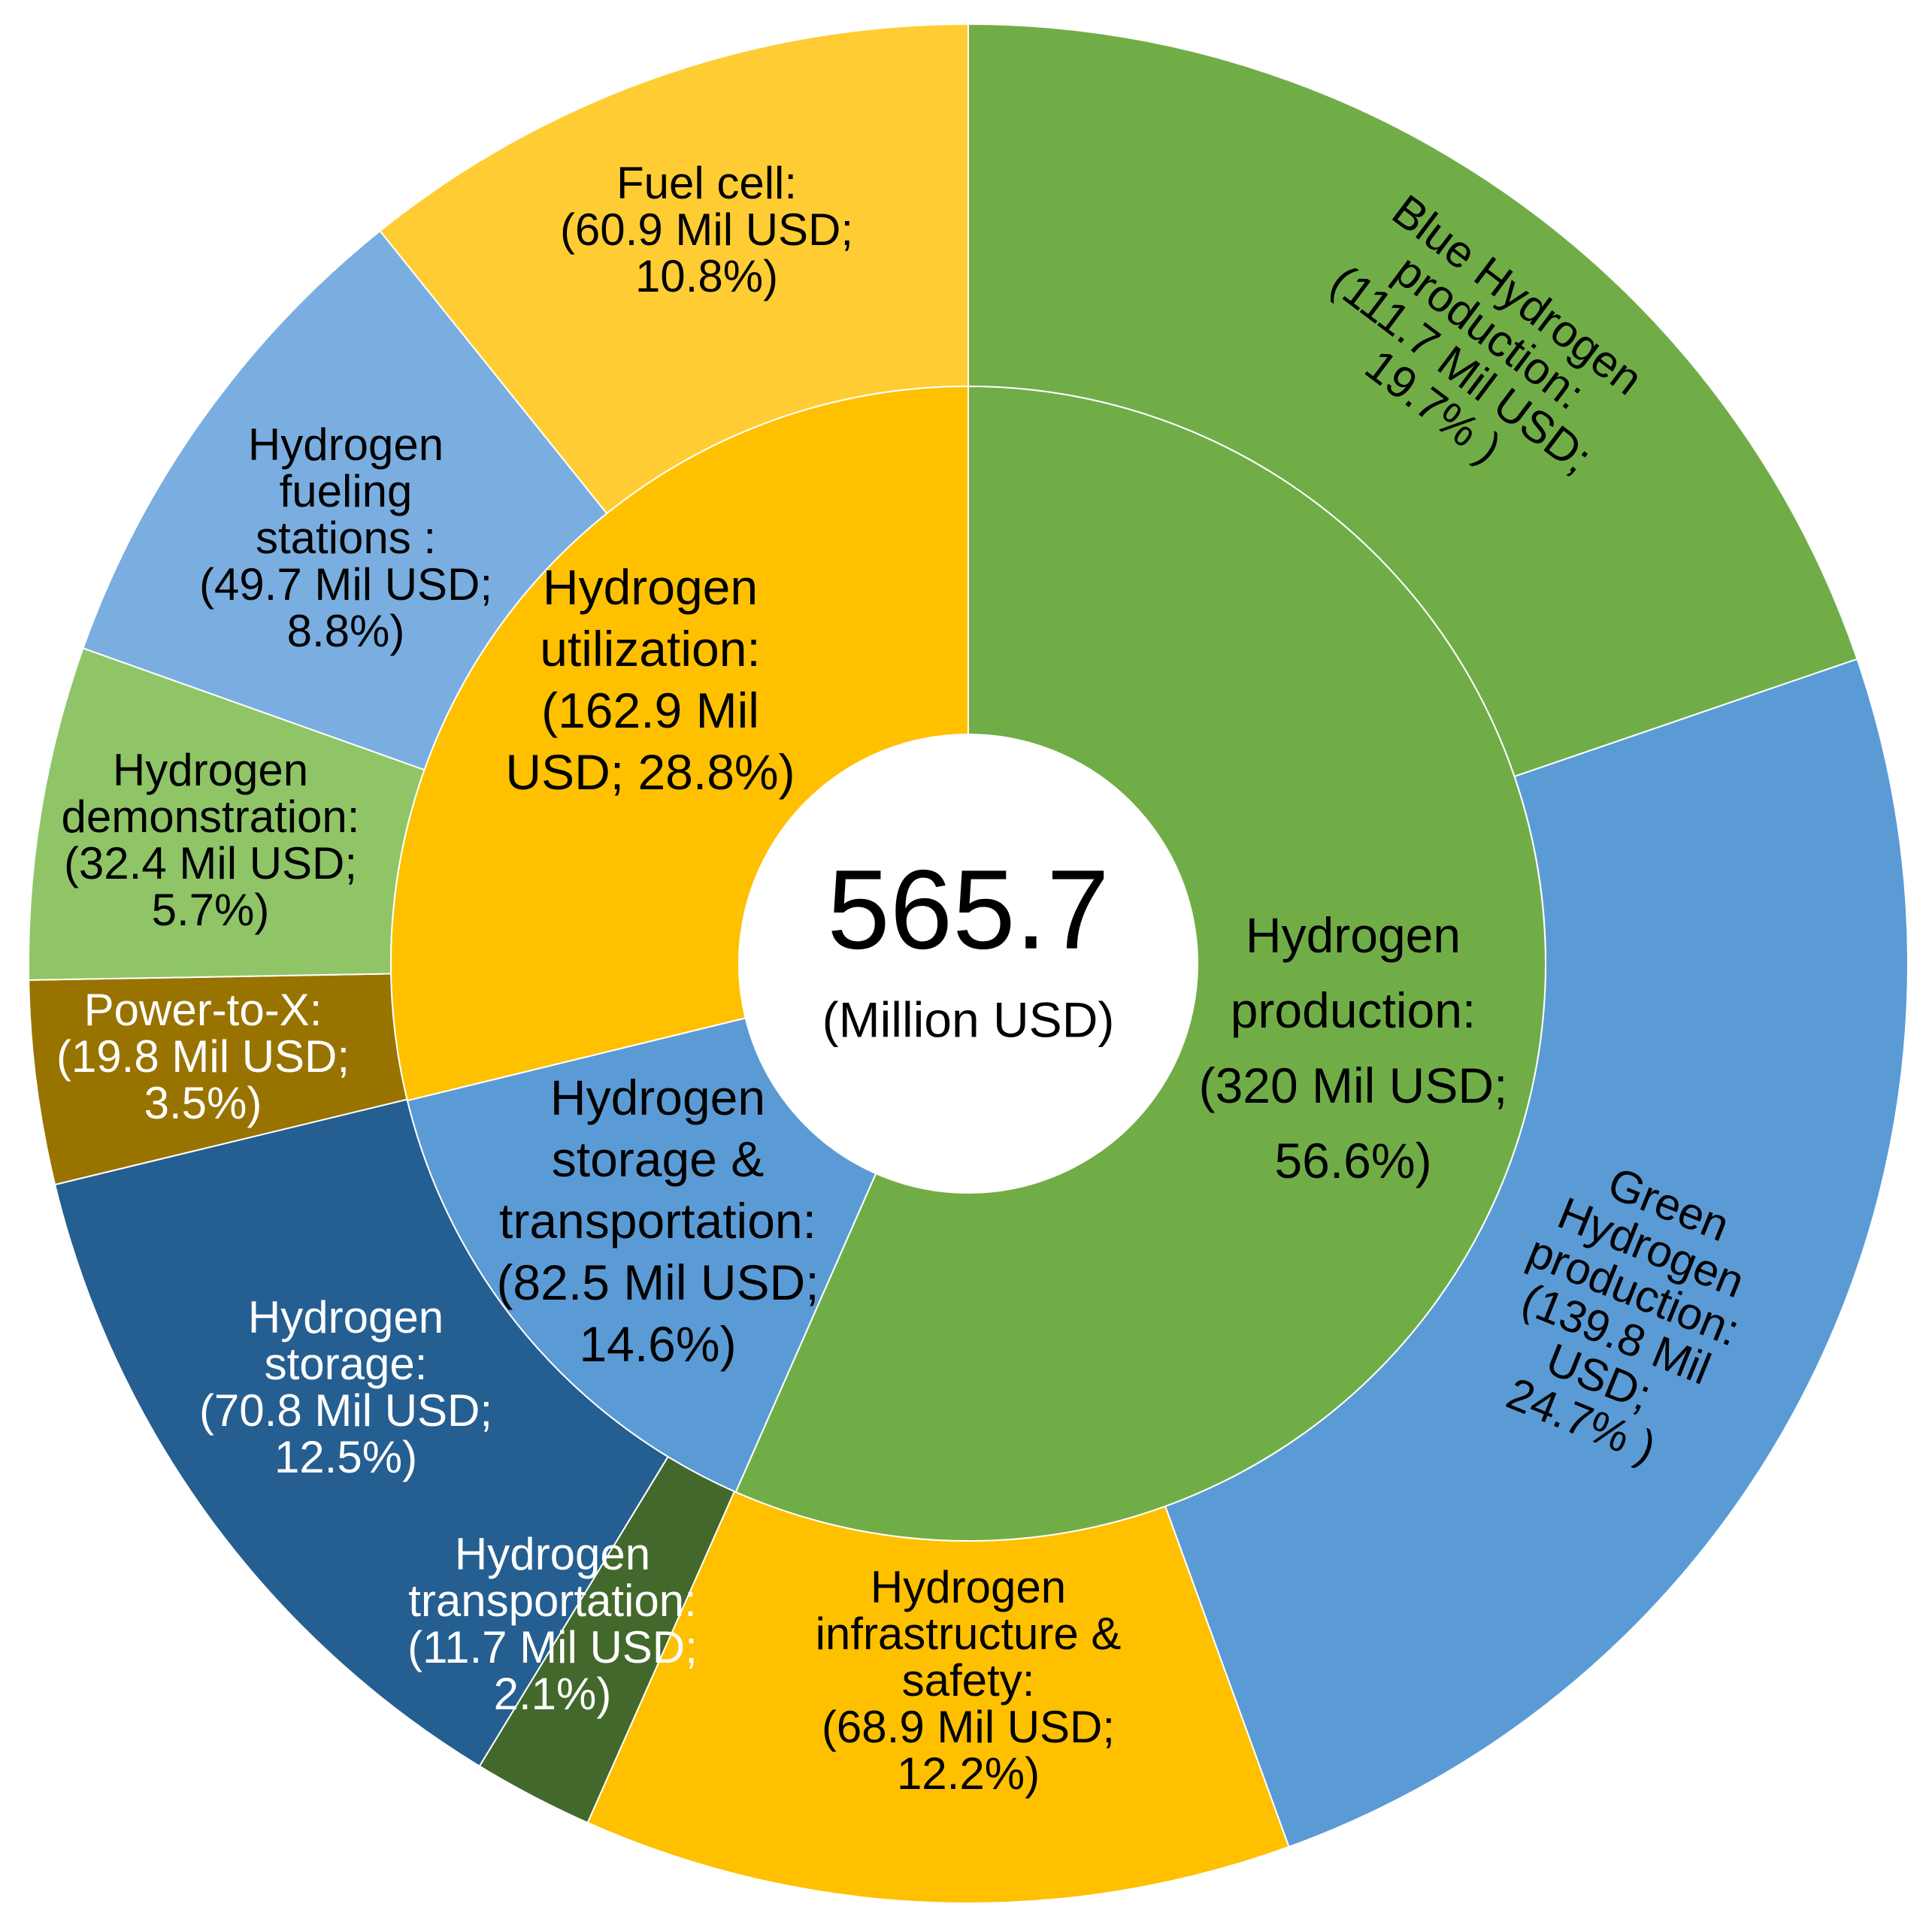 This screenshot has height=1913, width=1932. Describe the element at coordinates (969, 1634) in the screenshot. I see `outer-label-line: infrastructure &` at that location.